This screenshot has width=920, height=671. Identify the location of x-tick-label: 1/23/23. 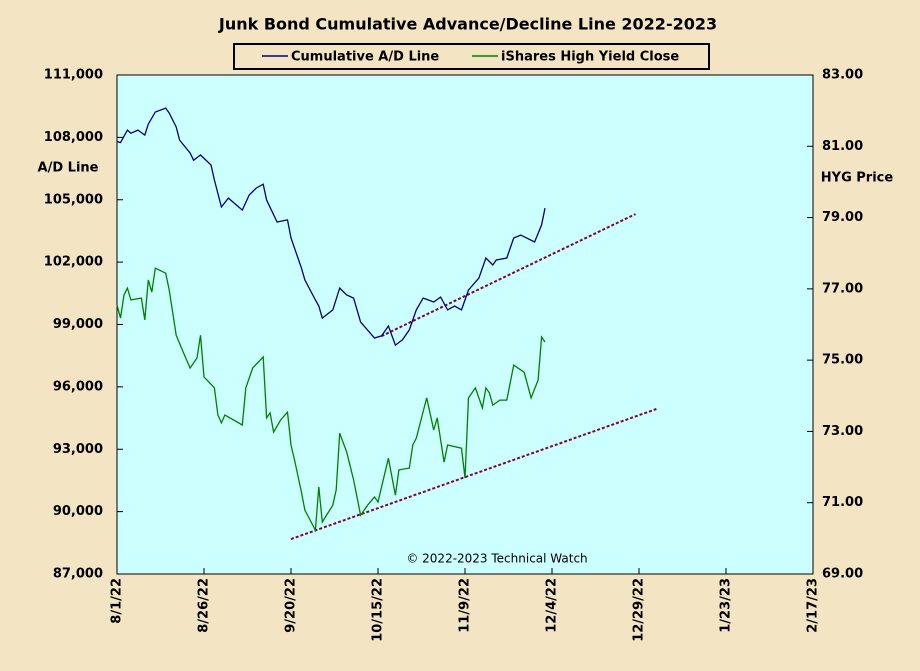
(726, 605).